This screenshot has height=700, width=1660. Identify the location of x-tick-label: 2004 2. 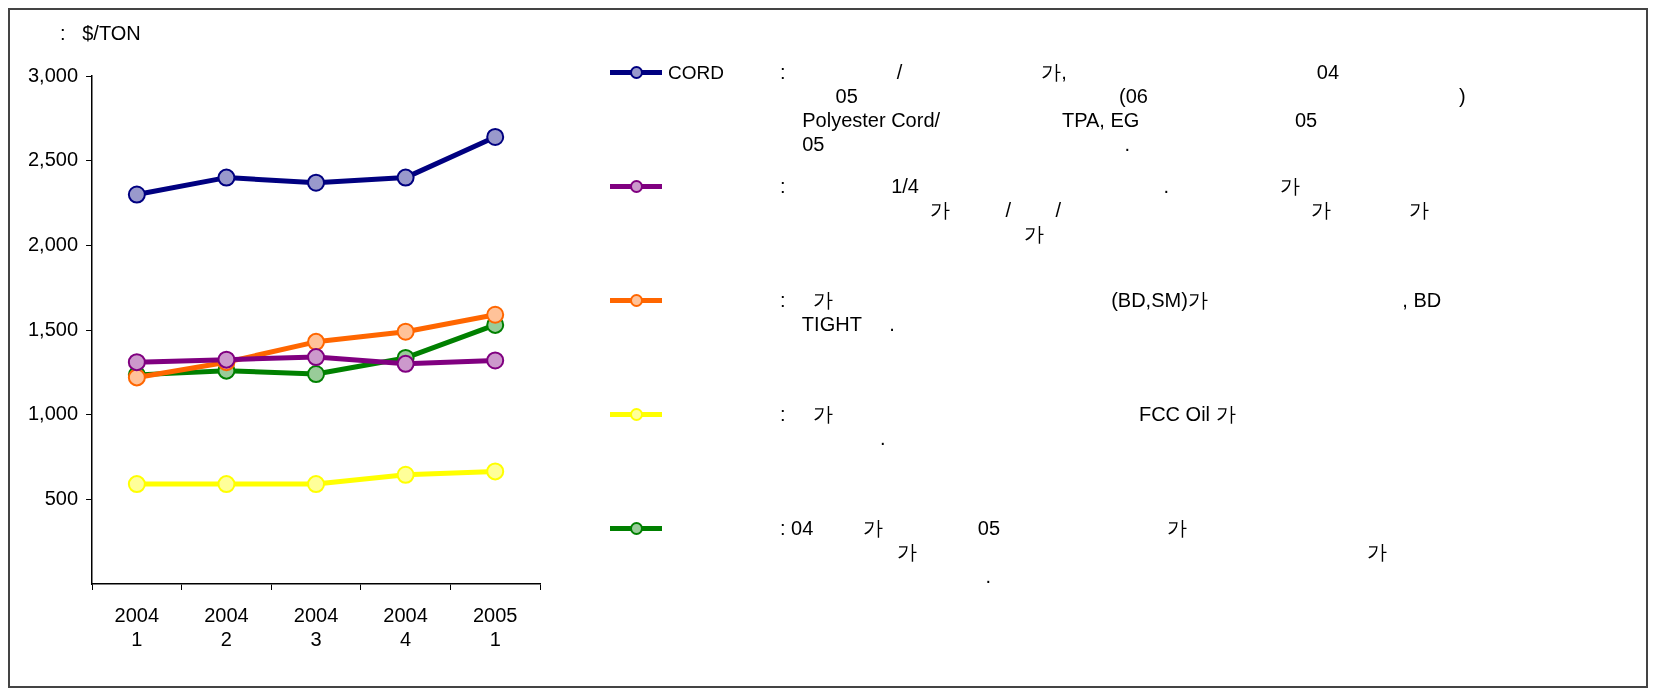
(226, 626).